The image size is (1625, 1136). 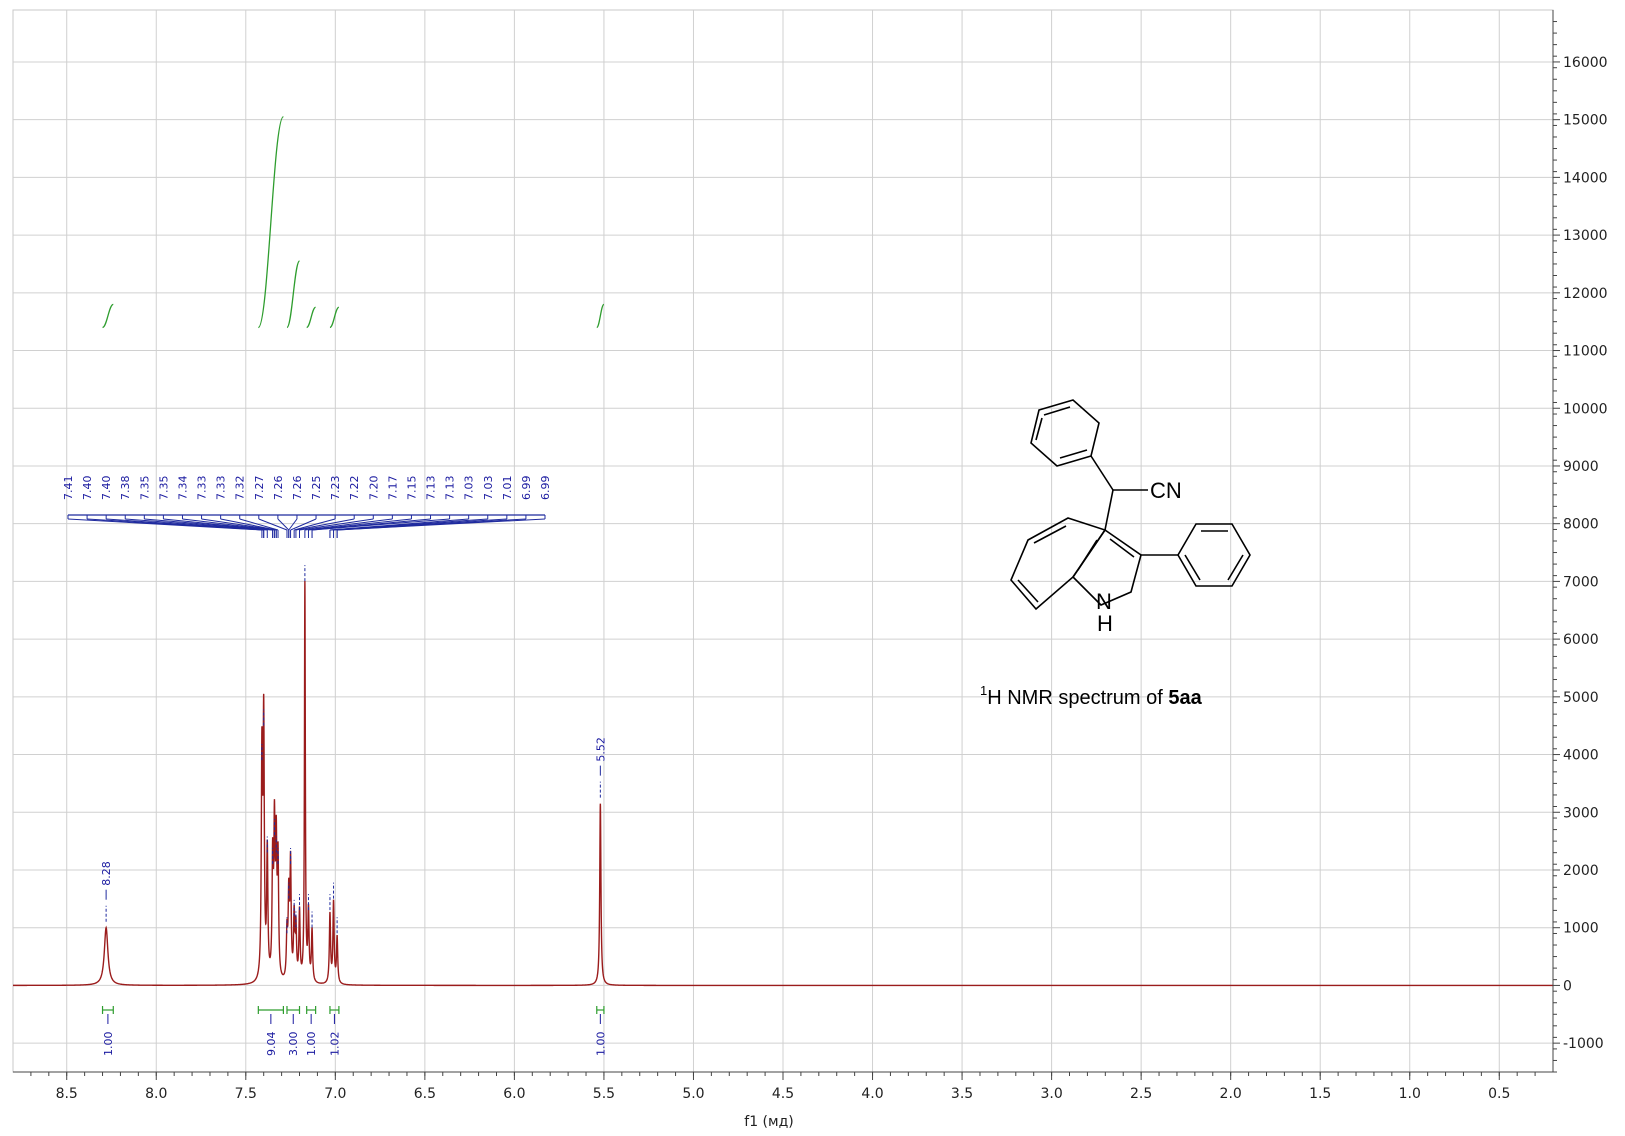 I want to click on nh-h-label: H, so click(x=1105, y=623).